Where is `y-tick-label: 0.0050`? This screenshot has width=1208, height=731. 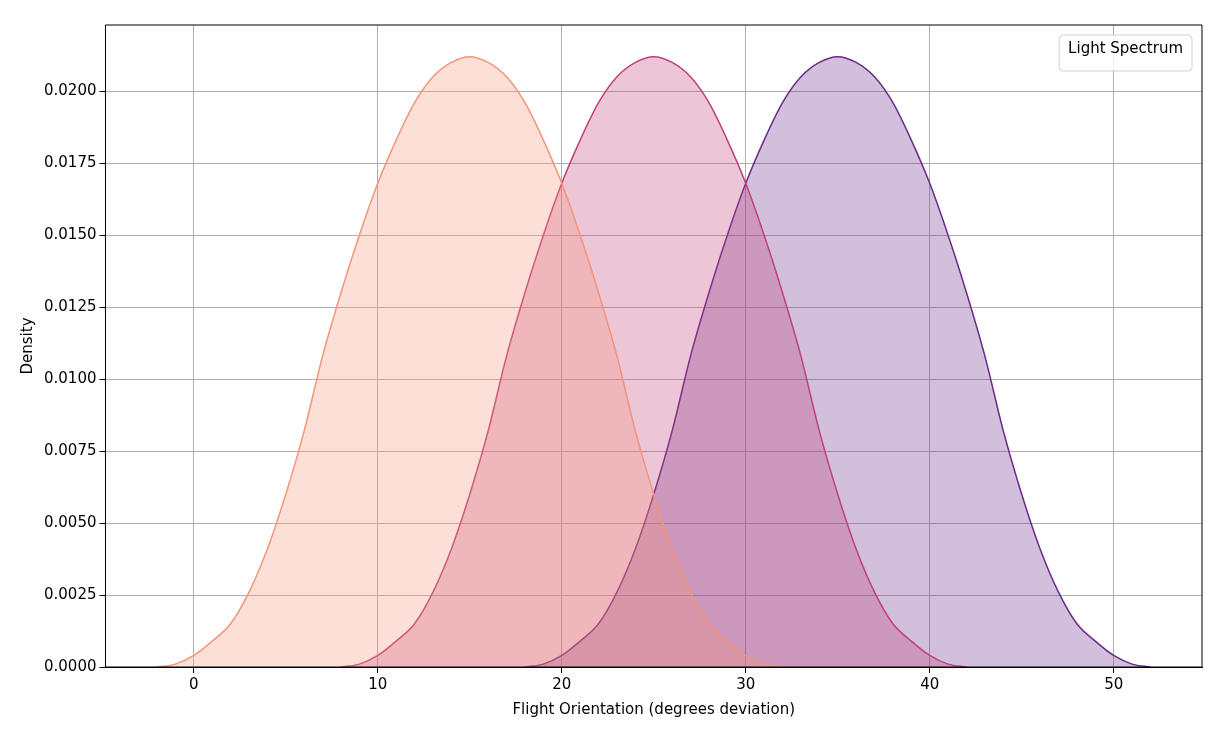 y-tick-label: 0.0050 is located at coordinates (70, 521).